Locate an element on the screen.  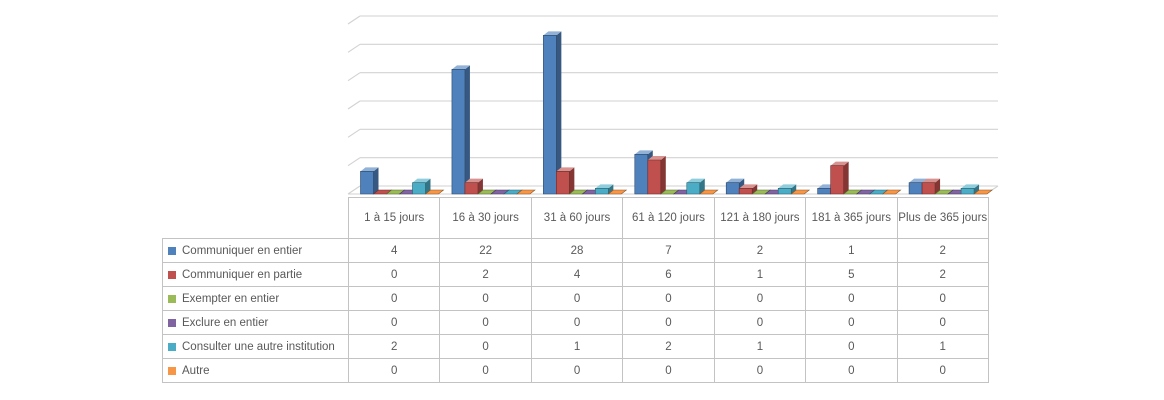
category-header-2: 16 à 30 jours is located at coordinates (485, 218).